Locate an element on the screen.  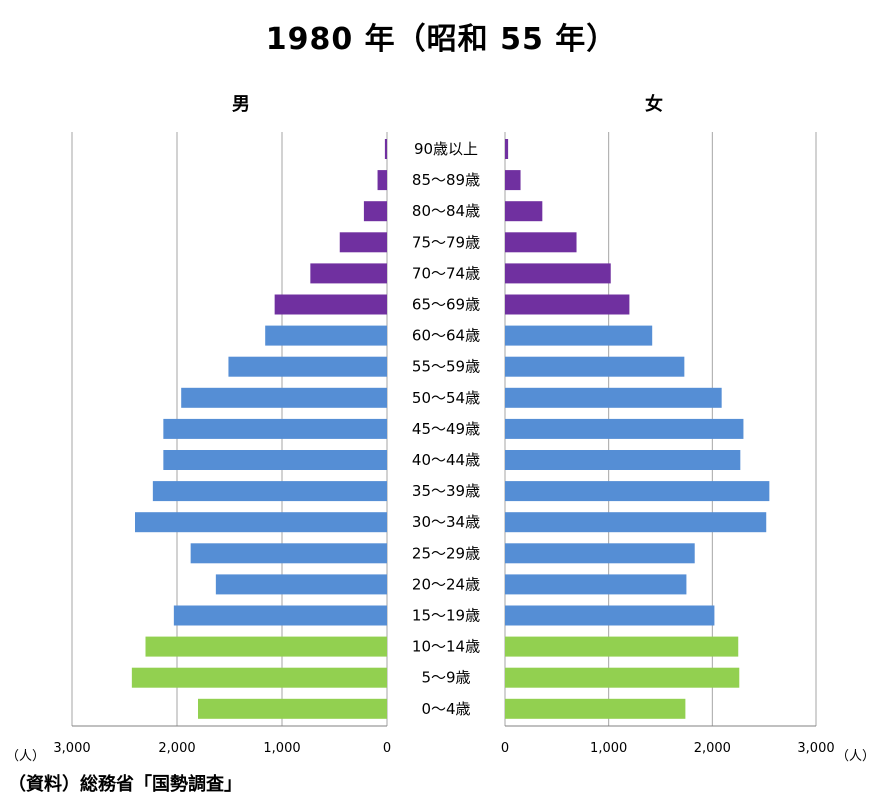
age-group-label: 35～39歳 is located at coordinates (446, 491).